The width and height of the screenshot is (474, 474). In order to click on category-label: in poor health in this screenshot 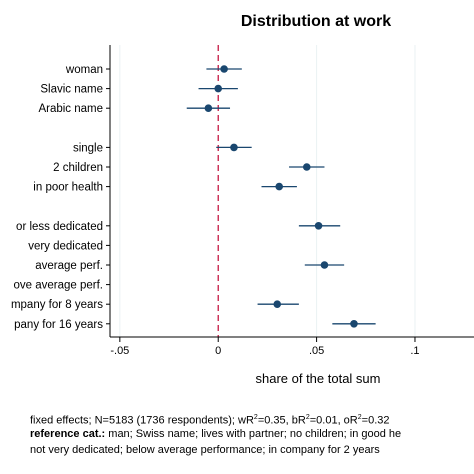, I will do `click(68, 188)`.